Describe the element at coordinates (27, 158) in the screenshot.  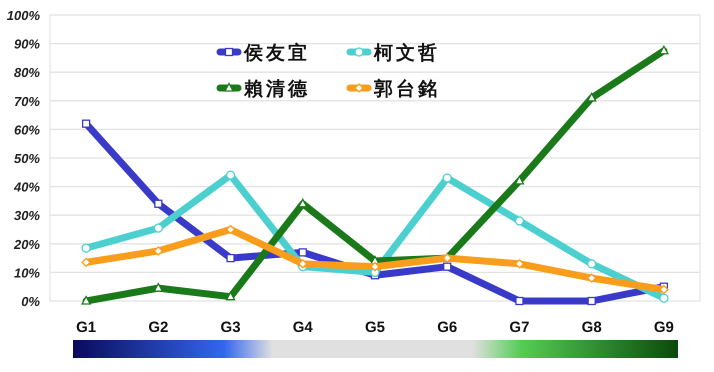
I see `y-tick-label: 50%` at that location.